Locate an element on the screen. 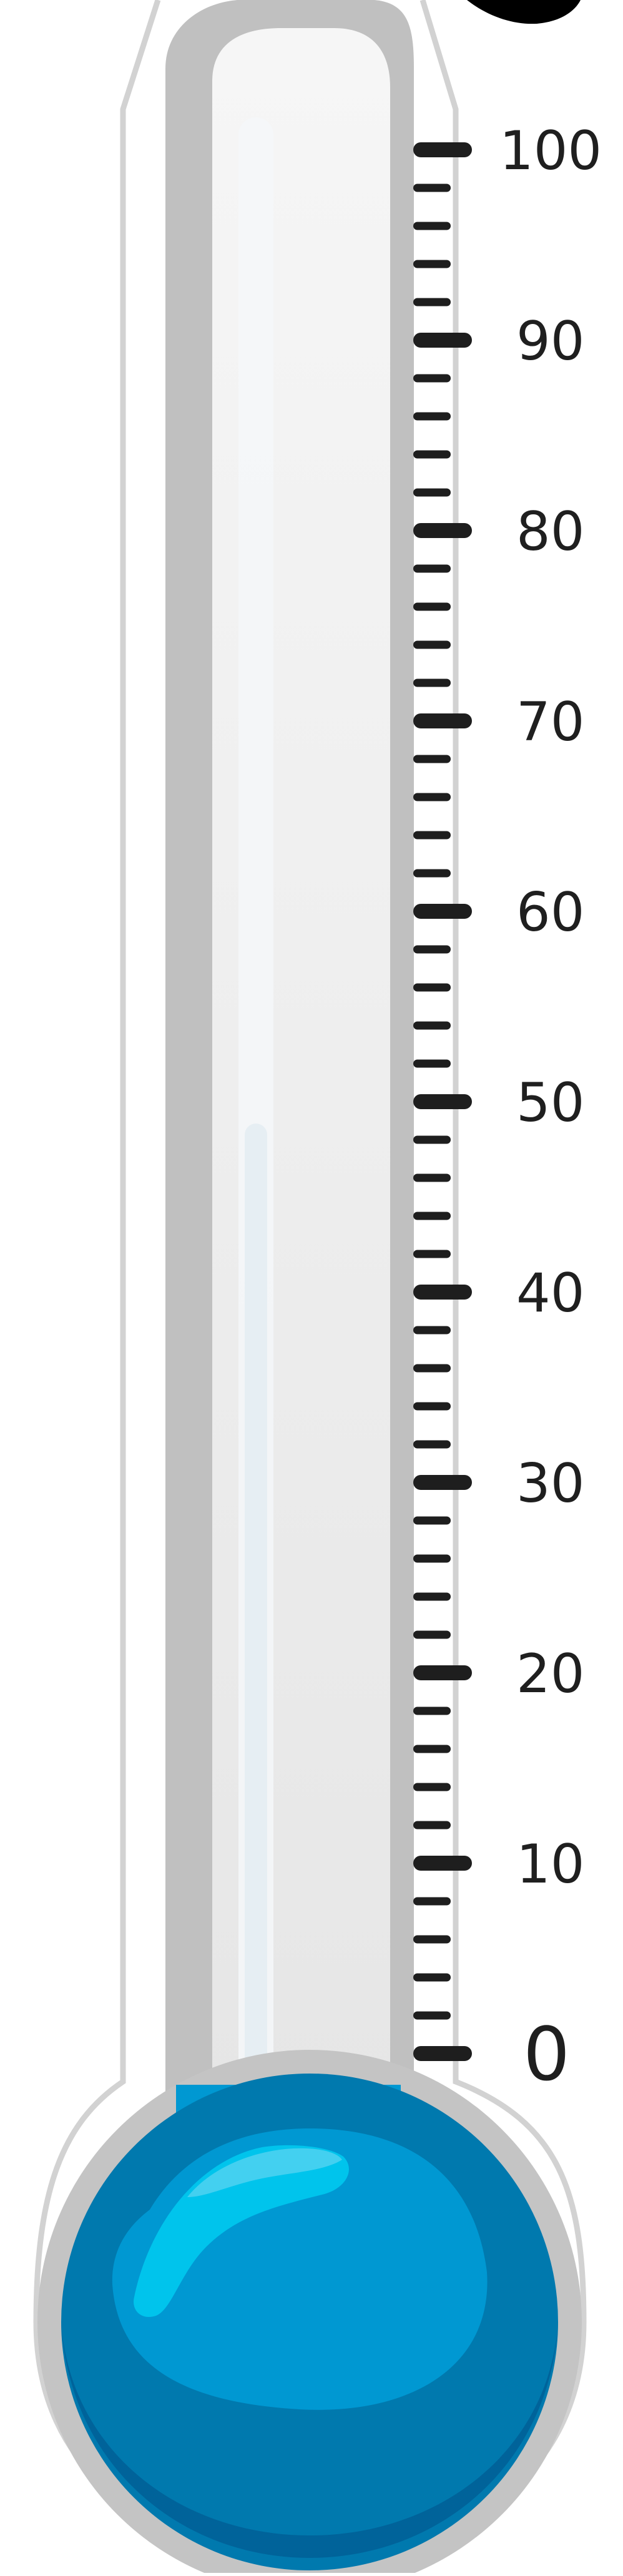 The height and width of the screenshot is (2576, 623). bulb-highlight-sheen is located at coordinates (264, 2172).